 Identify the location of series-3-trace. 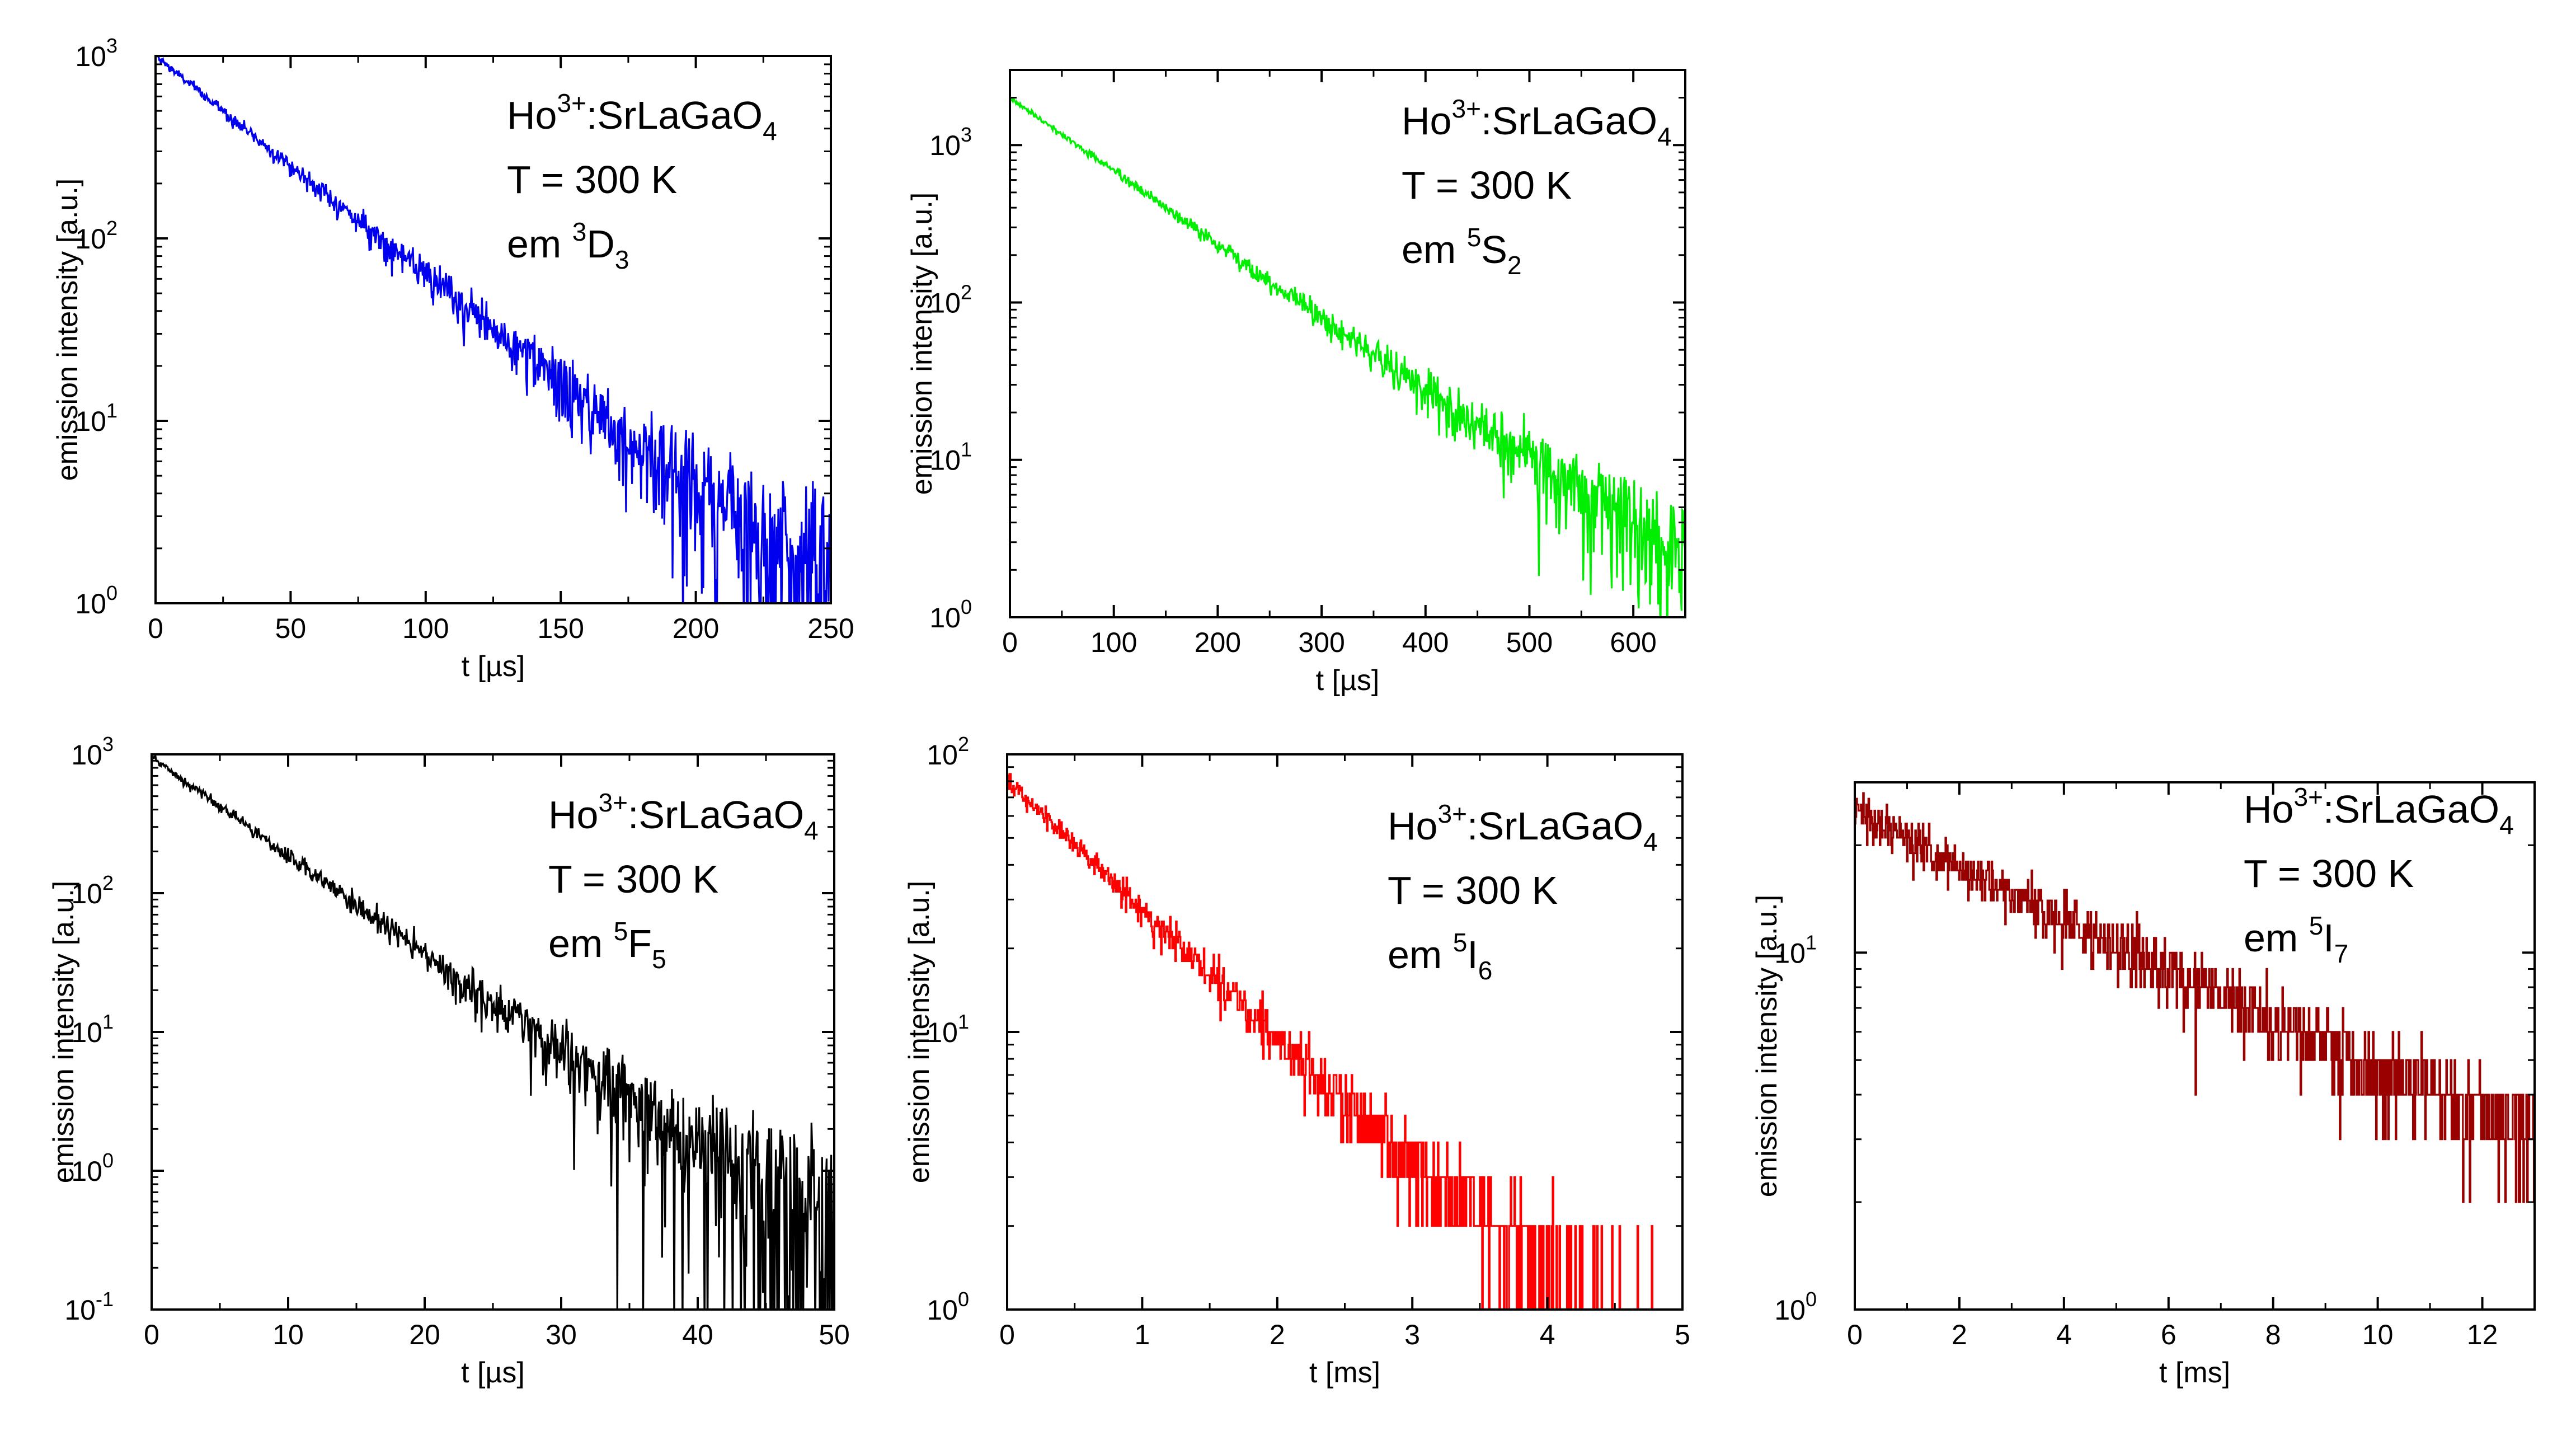
(493, 1032).